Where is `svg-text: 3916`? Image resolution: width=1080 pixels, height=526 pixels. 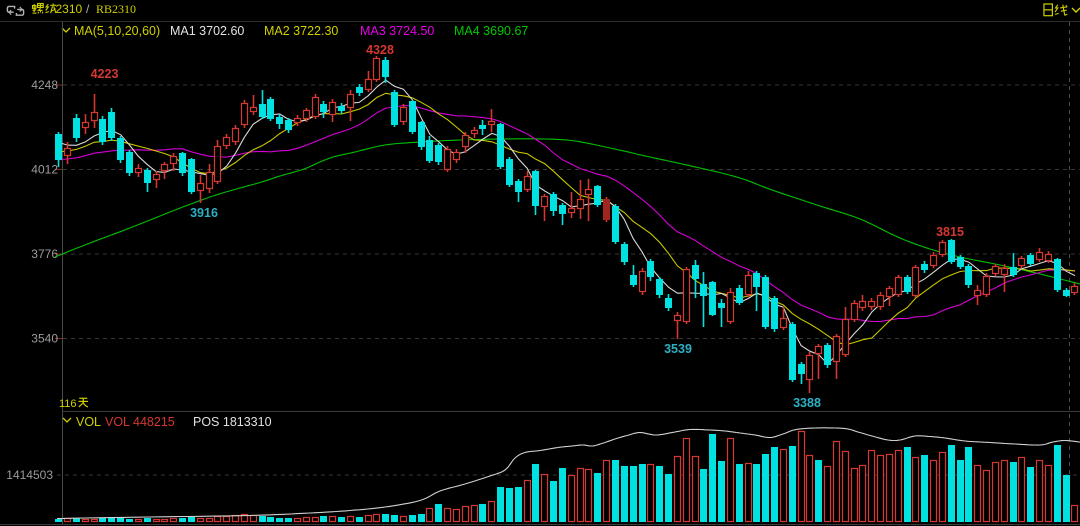
svg-text: 3916 is located at coordinates (204, 213).